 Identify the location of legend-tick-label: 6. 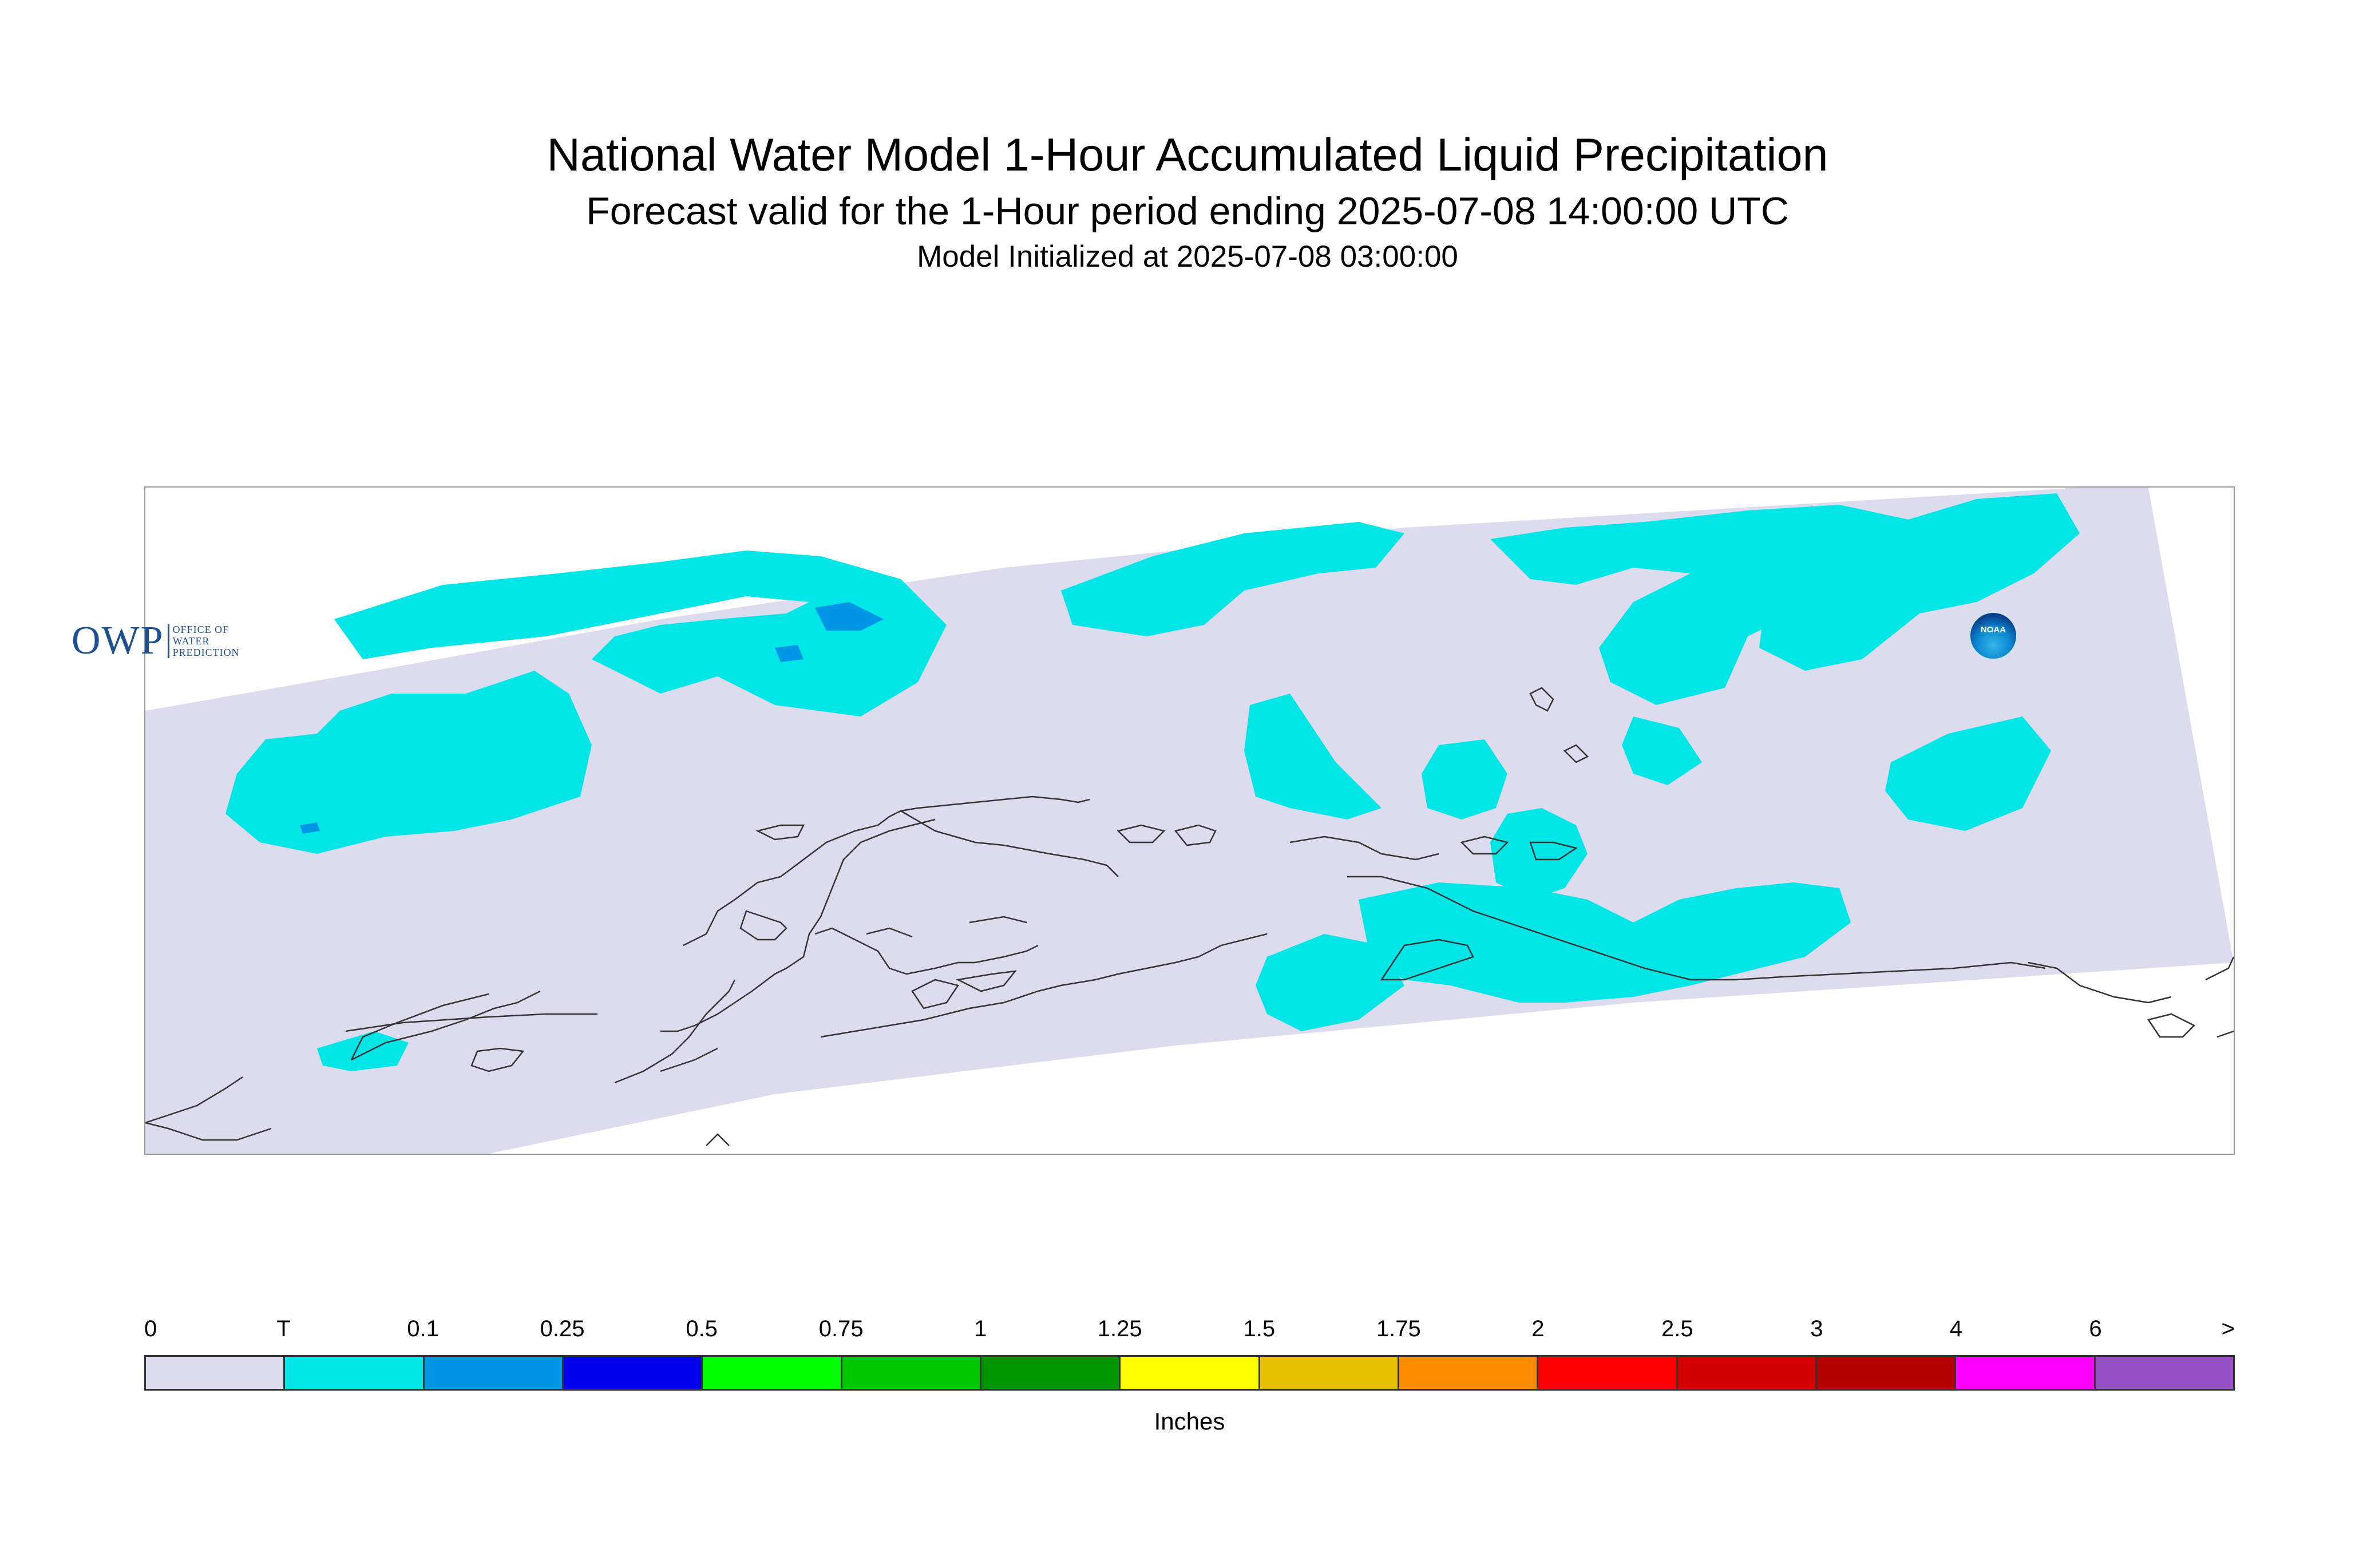
(2095, 1328).